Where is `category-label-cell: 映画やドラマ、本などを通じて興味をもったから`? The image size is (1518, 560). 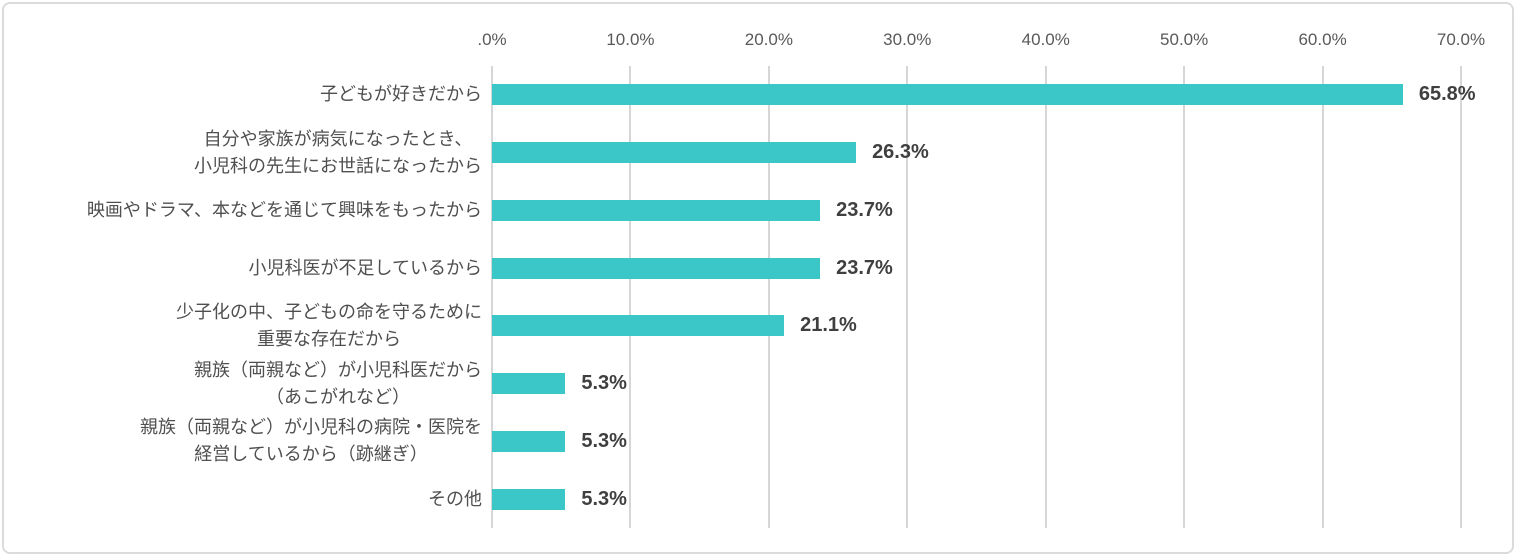
category-label-cell: 映画やドラマ、本などを通じて興味をもったから is located at coordinates (243, 211).